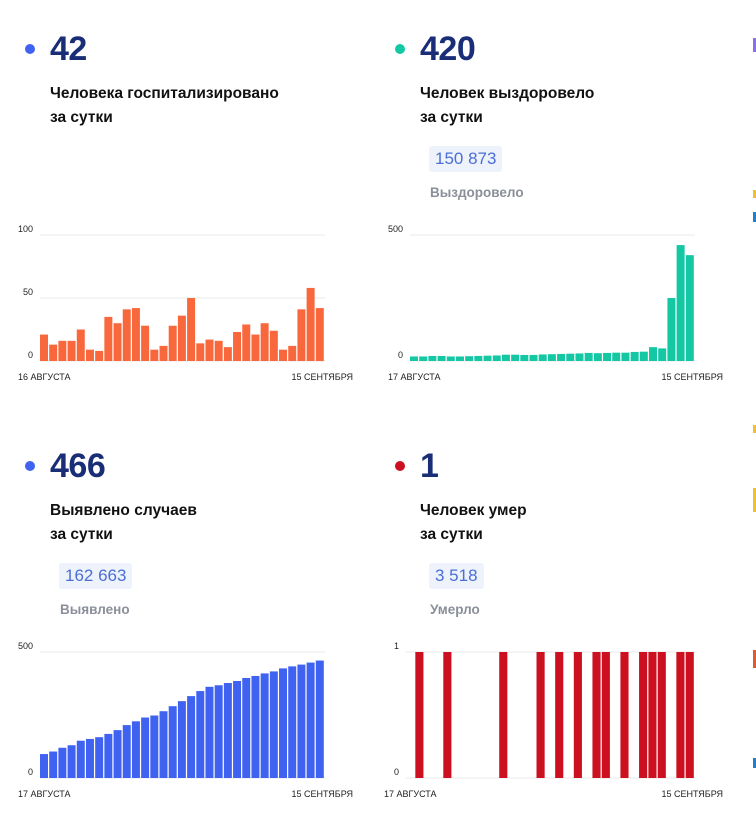 Image resolution: width=756 pixels, height=837 pixels. I want to click on cases-dot, so click(30, 466).